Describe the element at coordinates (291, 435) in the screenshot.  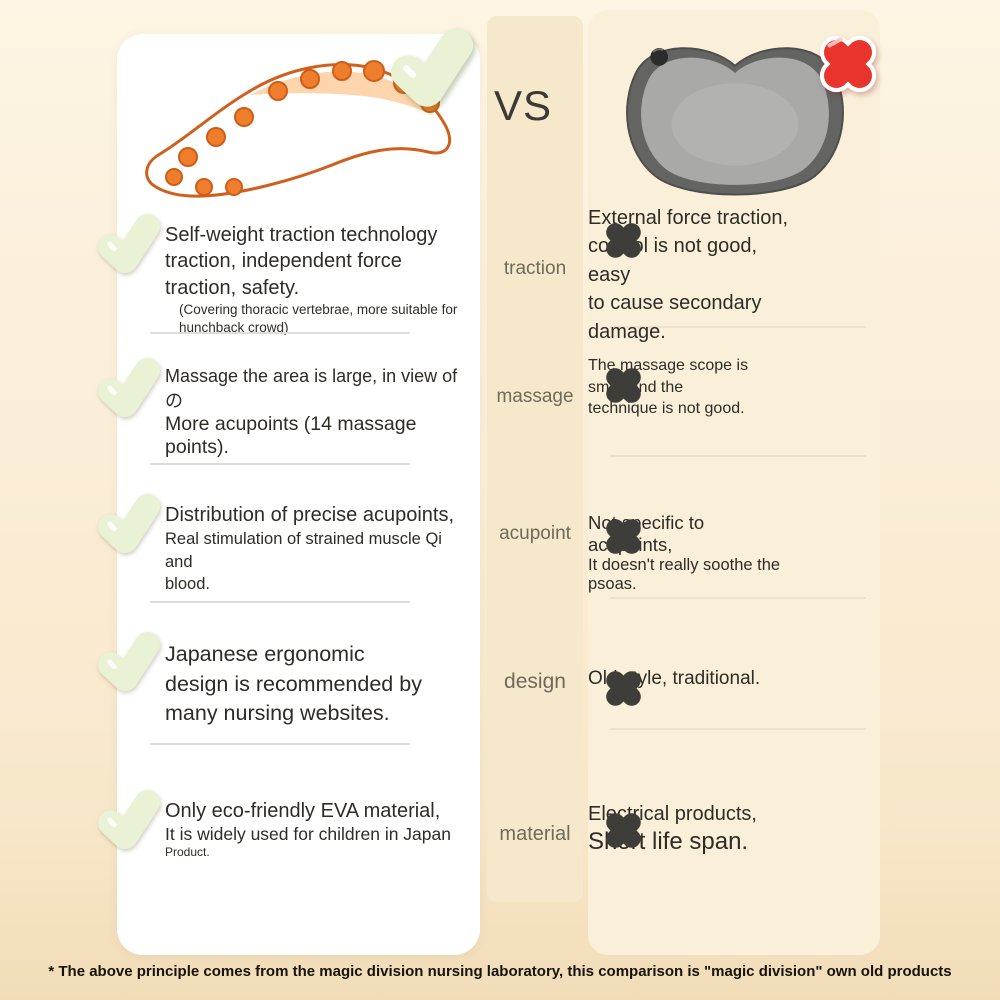
I see `left-massage-line2: More acupoints (14 massage points).` at that location.